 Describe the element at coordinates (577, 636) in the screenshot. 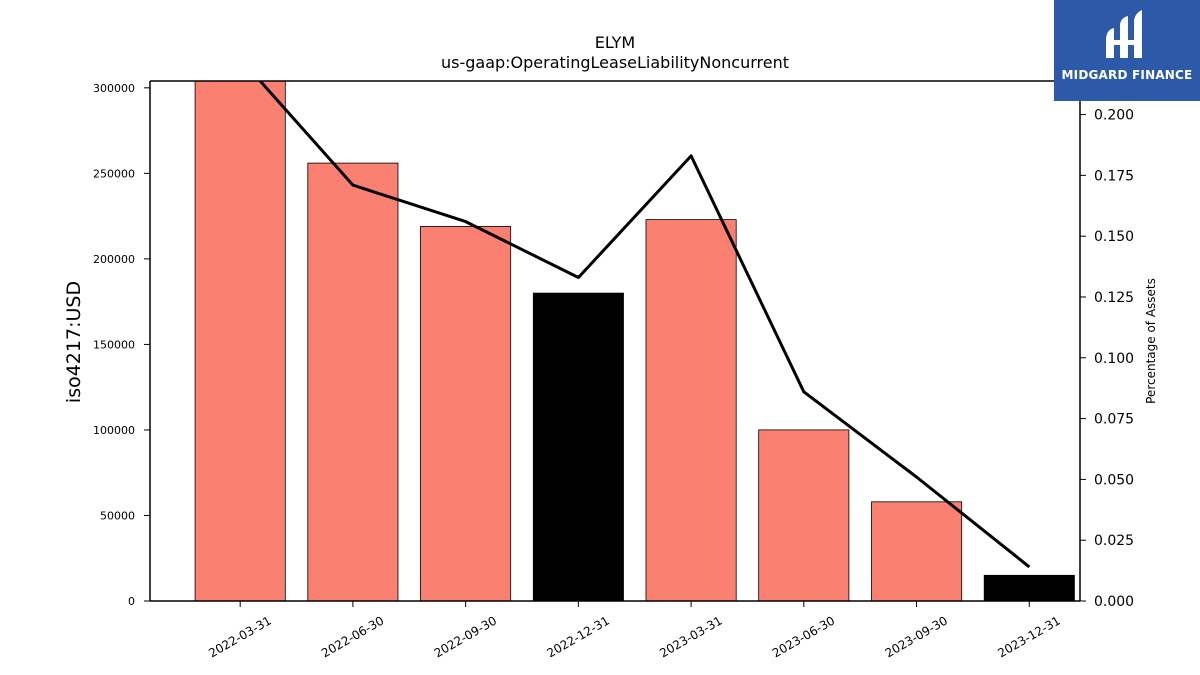

I see `x-tick-label: 2022-12-31` at that location.